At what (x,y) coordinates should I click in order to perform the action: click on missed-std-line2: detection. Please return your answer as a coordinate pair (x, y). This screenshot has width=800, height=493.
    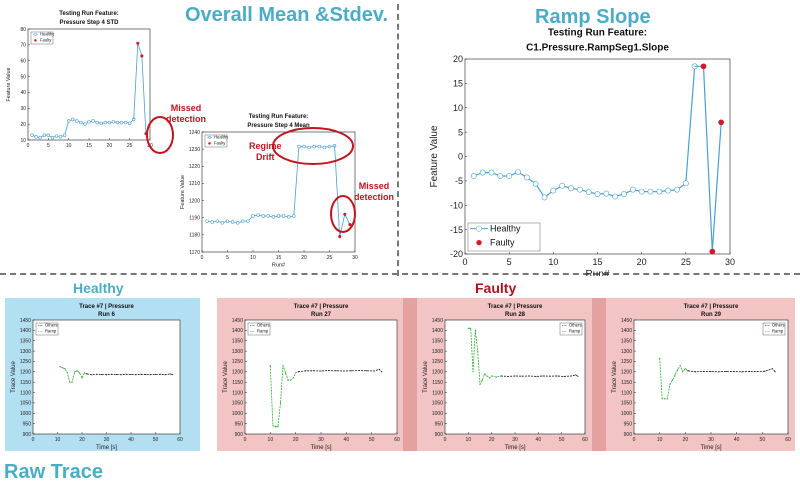
    Looking at the image, I should click on (186, 119).